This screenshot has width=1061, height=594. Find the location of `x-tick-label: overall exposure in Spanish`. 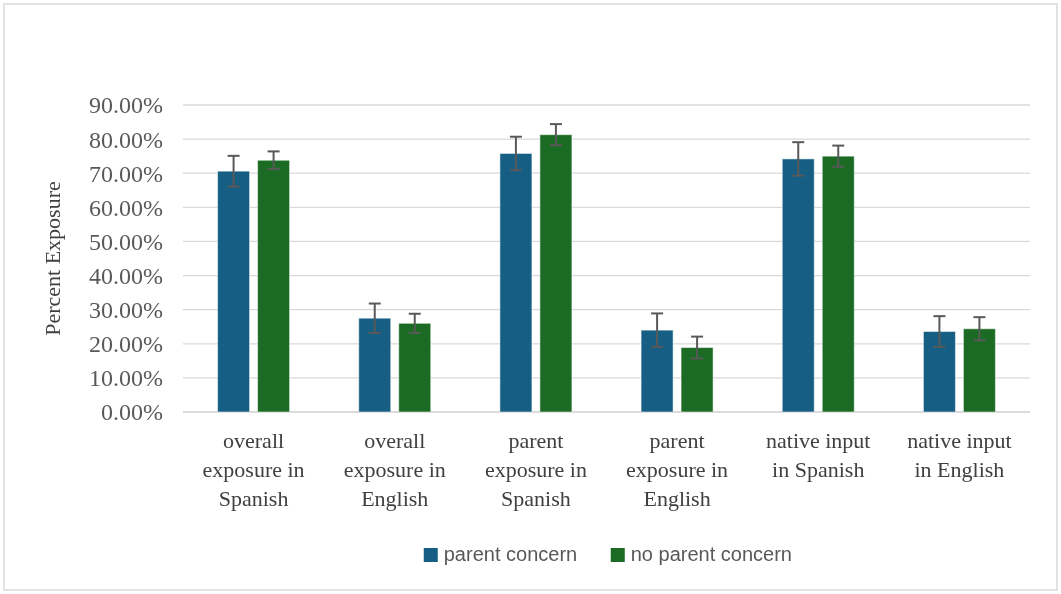

x-tick-label: overall exposure in Spanish is located at coordinates (253, 469).